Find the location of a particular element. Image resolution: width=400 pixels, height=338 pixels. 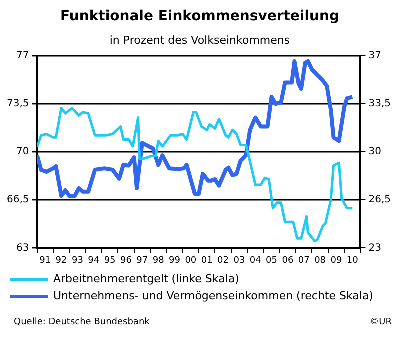

y2-tick-label: 30 is located at coordinates (375, 152).